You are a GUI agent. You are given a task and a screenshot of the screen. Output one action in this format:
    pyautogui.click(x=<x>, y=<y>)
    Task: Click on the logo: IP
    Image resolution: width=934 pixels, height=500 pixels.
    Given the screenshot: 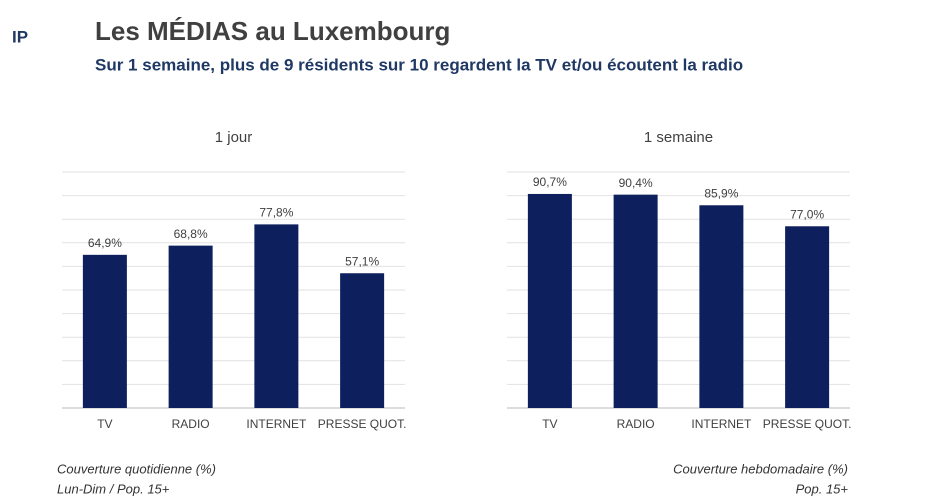 What is the action you would take?
    pyautogui.click(x=20, y=36)
    